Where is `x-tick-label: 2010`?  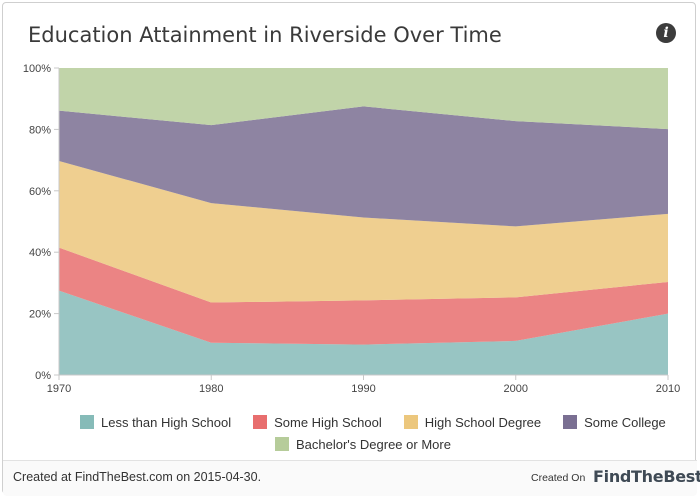 x-tick-label: 2010 is located at coordinates (668, 389).